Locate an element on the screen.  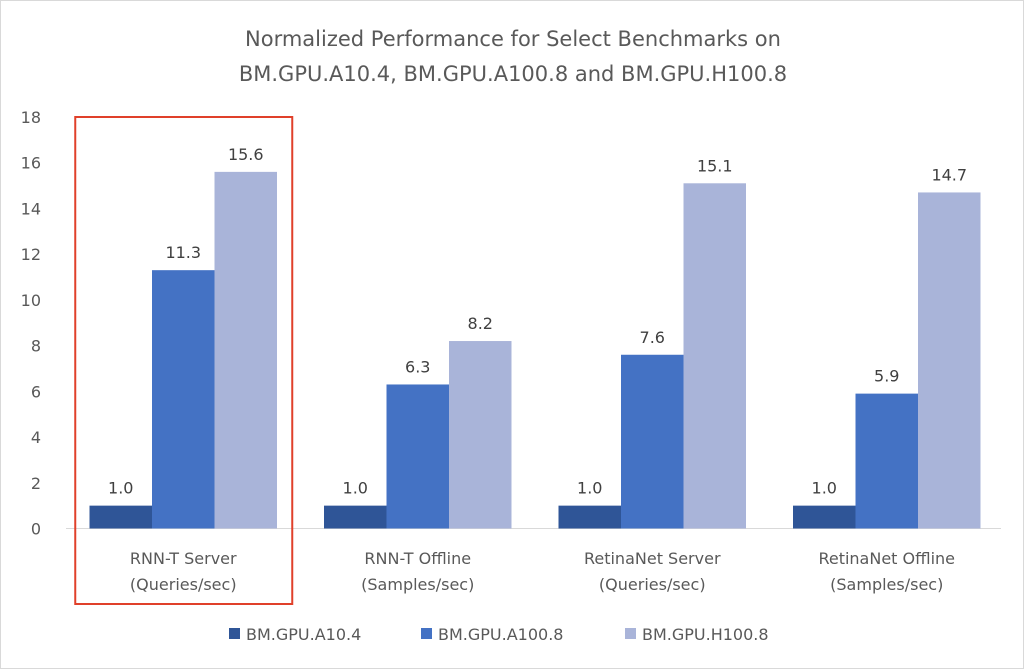
y-tick-label: 12 is located at coordinates (31, 254).